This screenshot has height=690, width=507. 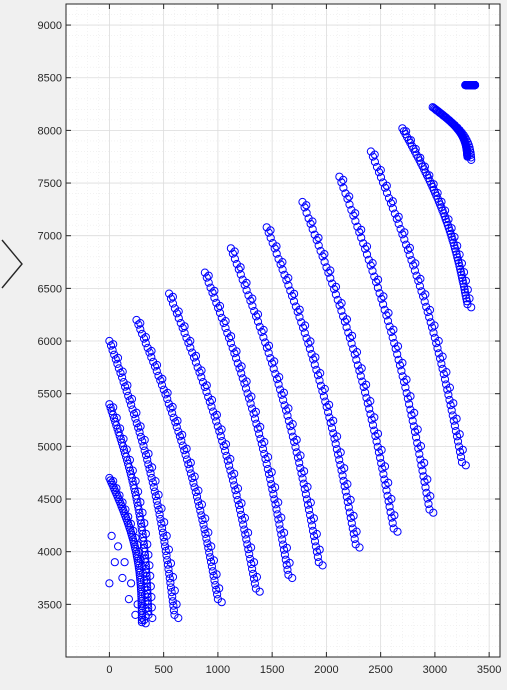 I want to click on y-tick-label: 8000, so click(x=50, y=131).